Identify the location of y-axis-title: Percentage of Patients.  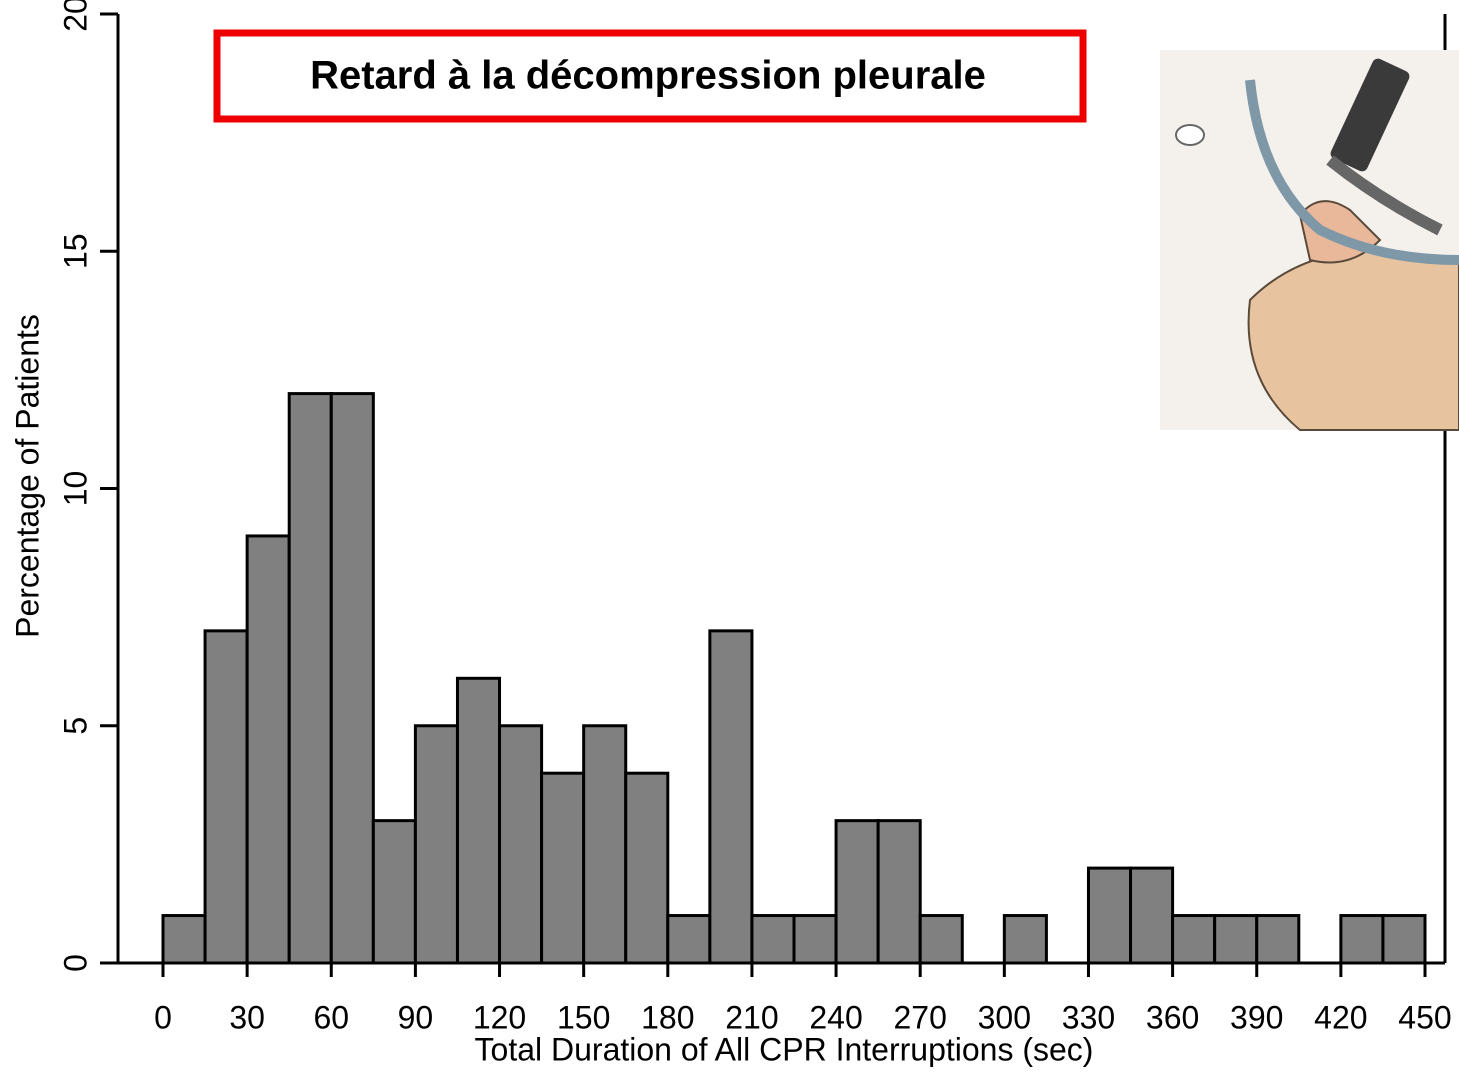
(27, 476).